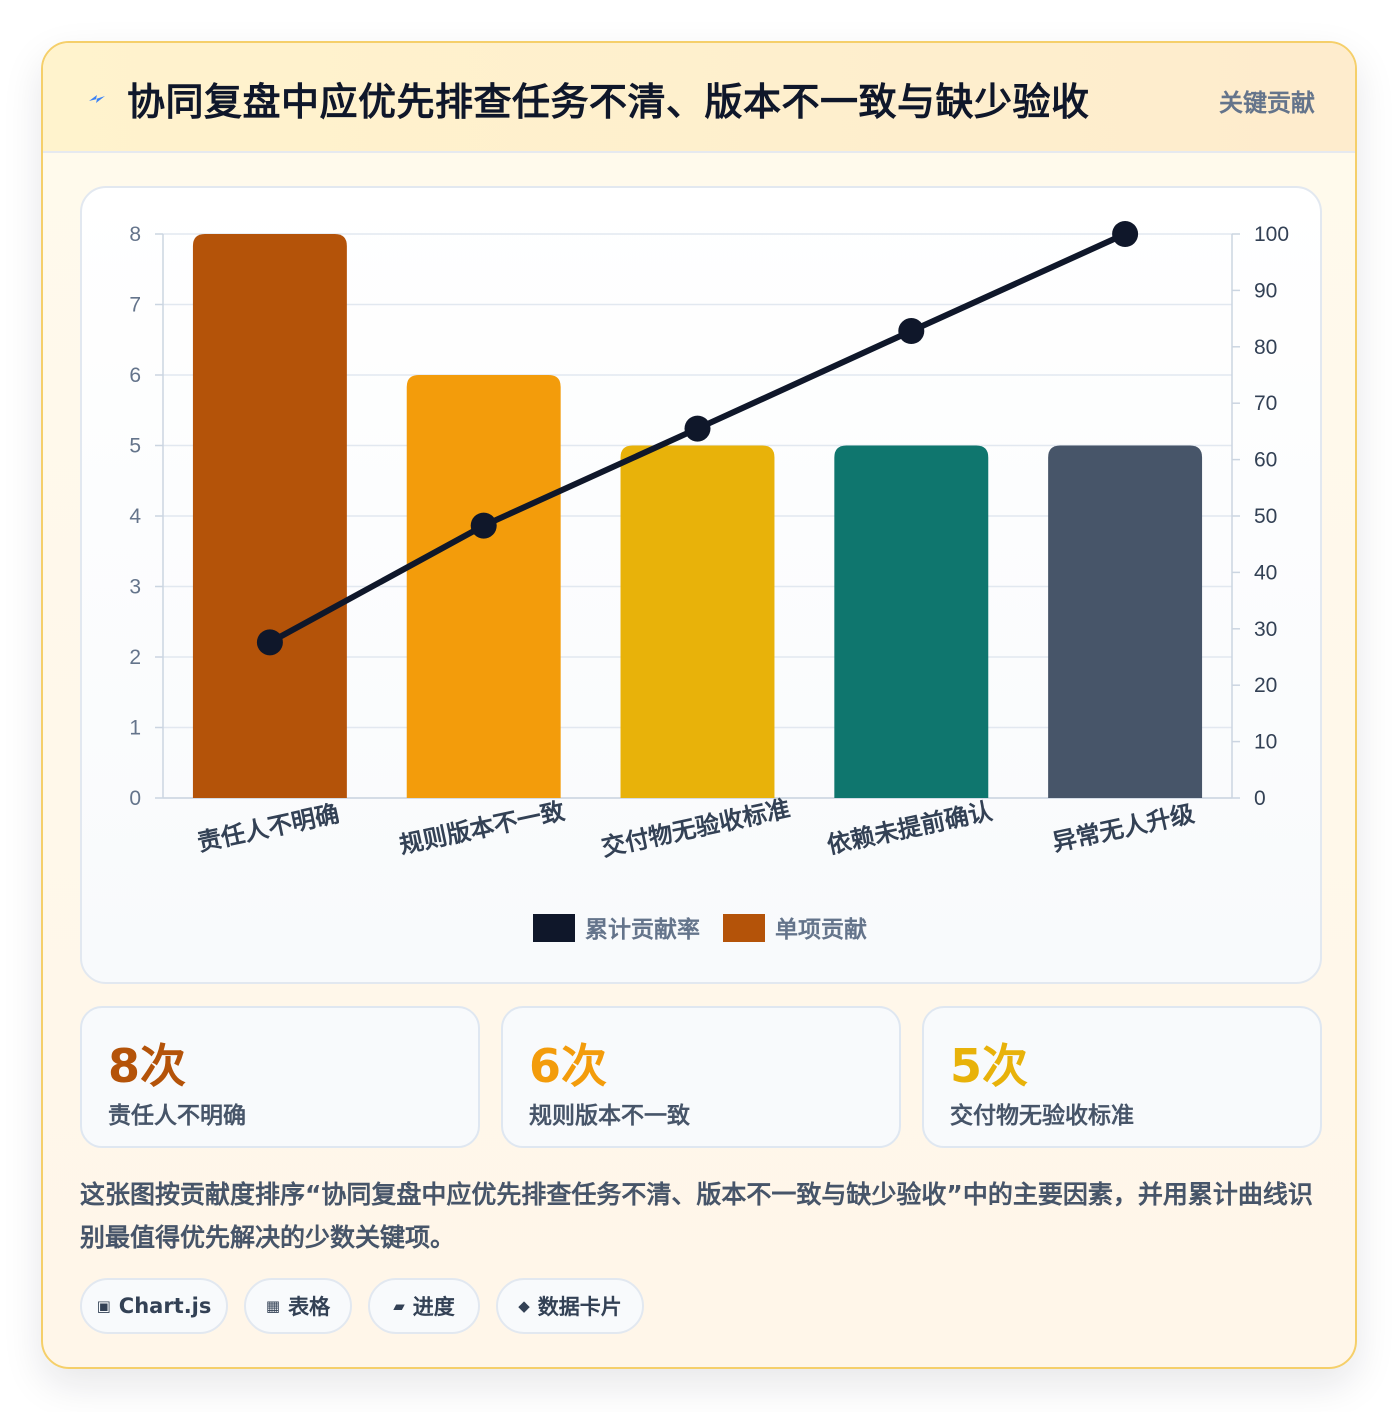  What do you see at coordinates (989, 1066) in the screenshot?
I see `stat-value: 5次` at bounding box center [989, 1066].